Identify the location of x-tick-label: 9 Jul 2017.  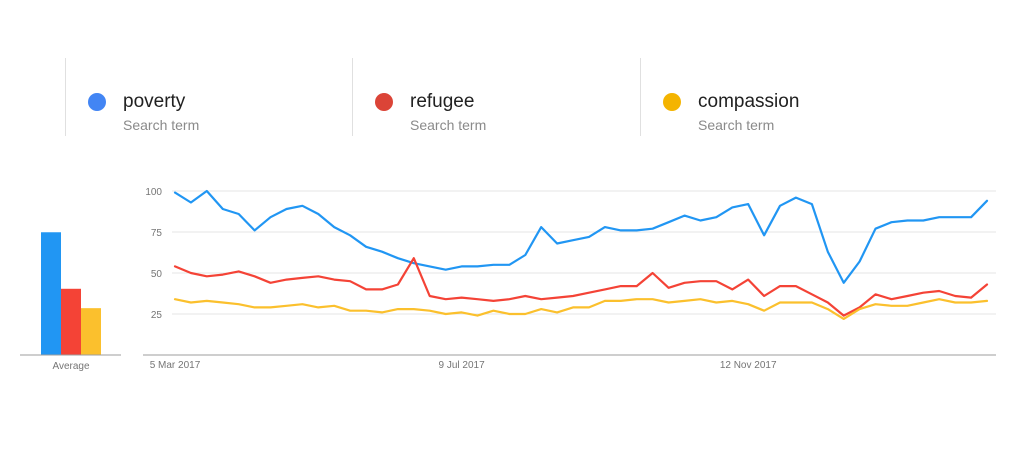
(462, 365).